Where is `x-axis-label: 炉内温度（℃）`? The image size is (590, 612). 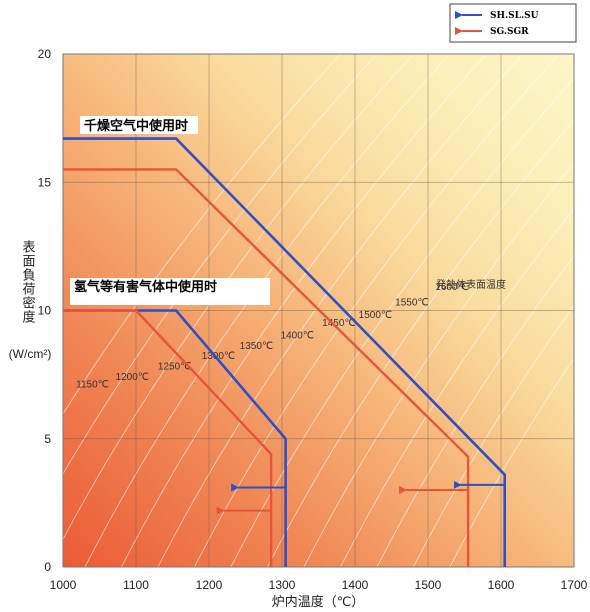 x-axis-label: 炉内温度（℃） is located at coordinates (318, 602).